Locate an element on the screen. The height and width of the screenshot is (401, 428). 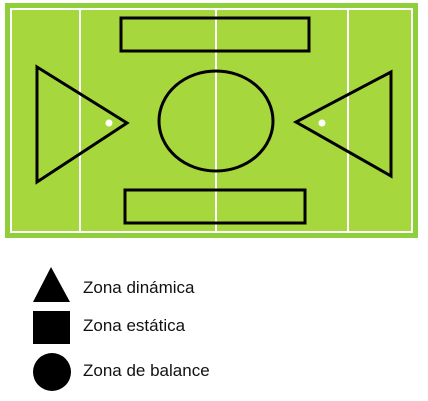
spot-right is located at coordinates (322, 123).